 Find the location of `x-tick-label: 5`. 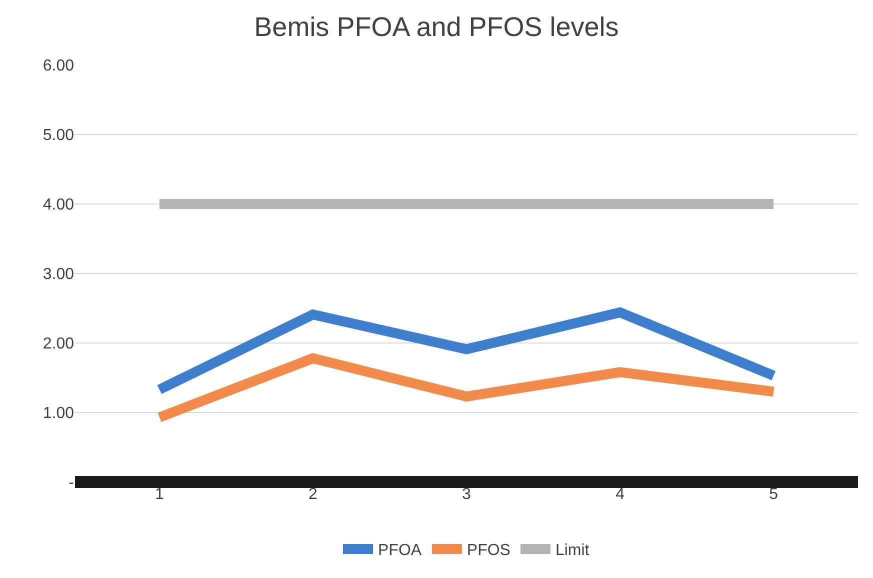

x-tick-label: 5 is located at coordinates (773, 494).